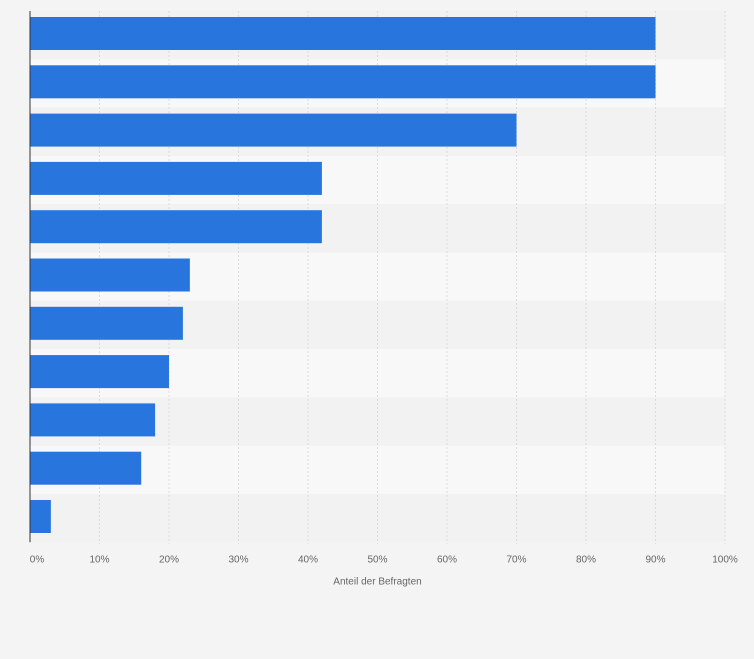 This screenshot has width=754, height=659. Describe the element at coordinates (238, 559) in the screenshot. I see `x-tick-label: 30%` at that location.